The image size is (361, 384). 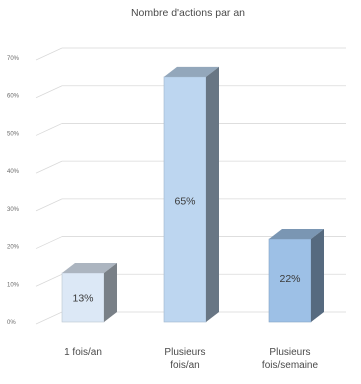 What do you see at coordinates (290, 359) in the screenshot?
I see `category-label: Plusieurs fois/semaine` at bounding box center [290, 359].